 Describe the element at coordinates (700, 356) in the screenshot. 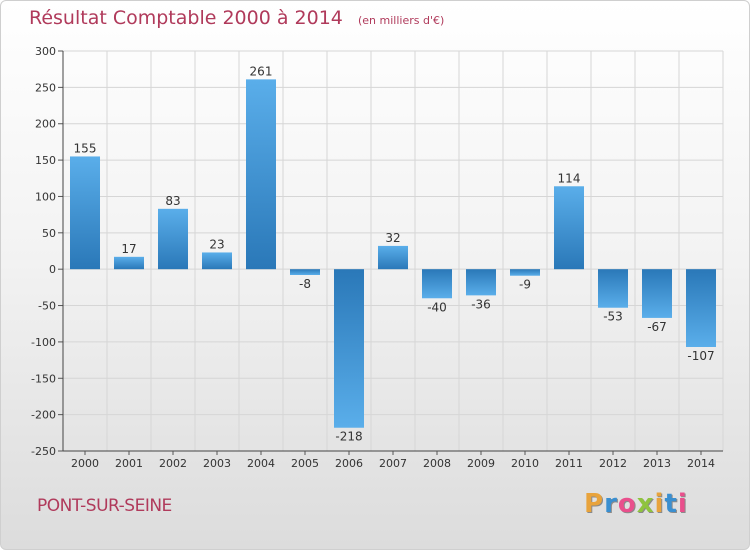

I see `value-label: -107` at that location.